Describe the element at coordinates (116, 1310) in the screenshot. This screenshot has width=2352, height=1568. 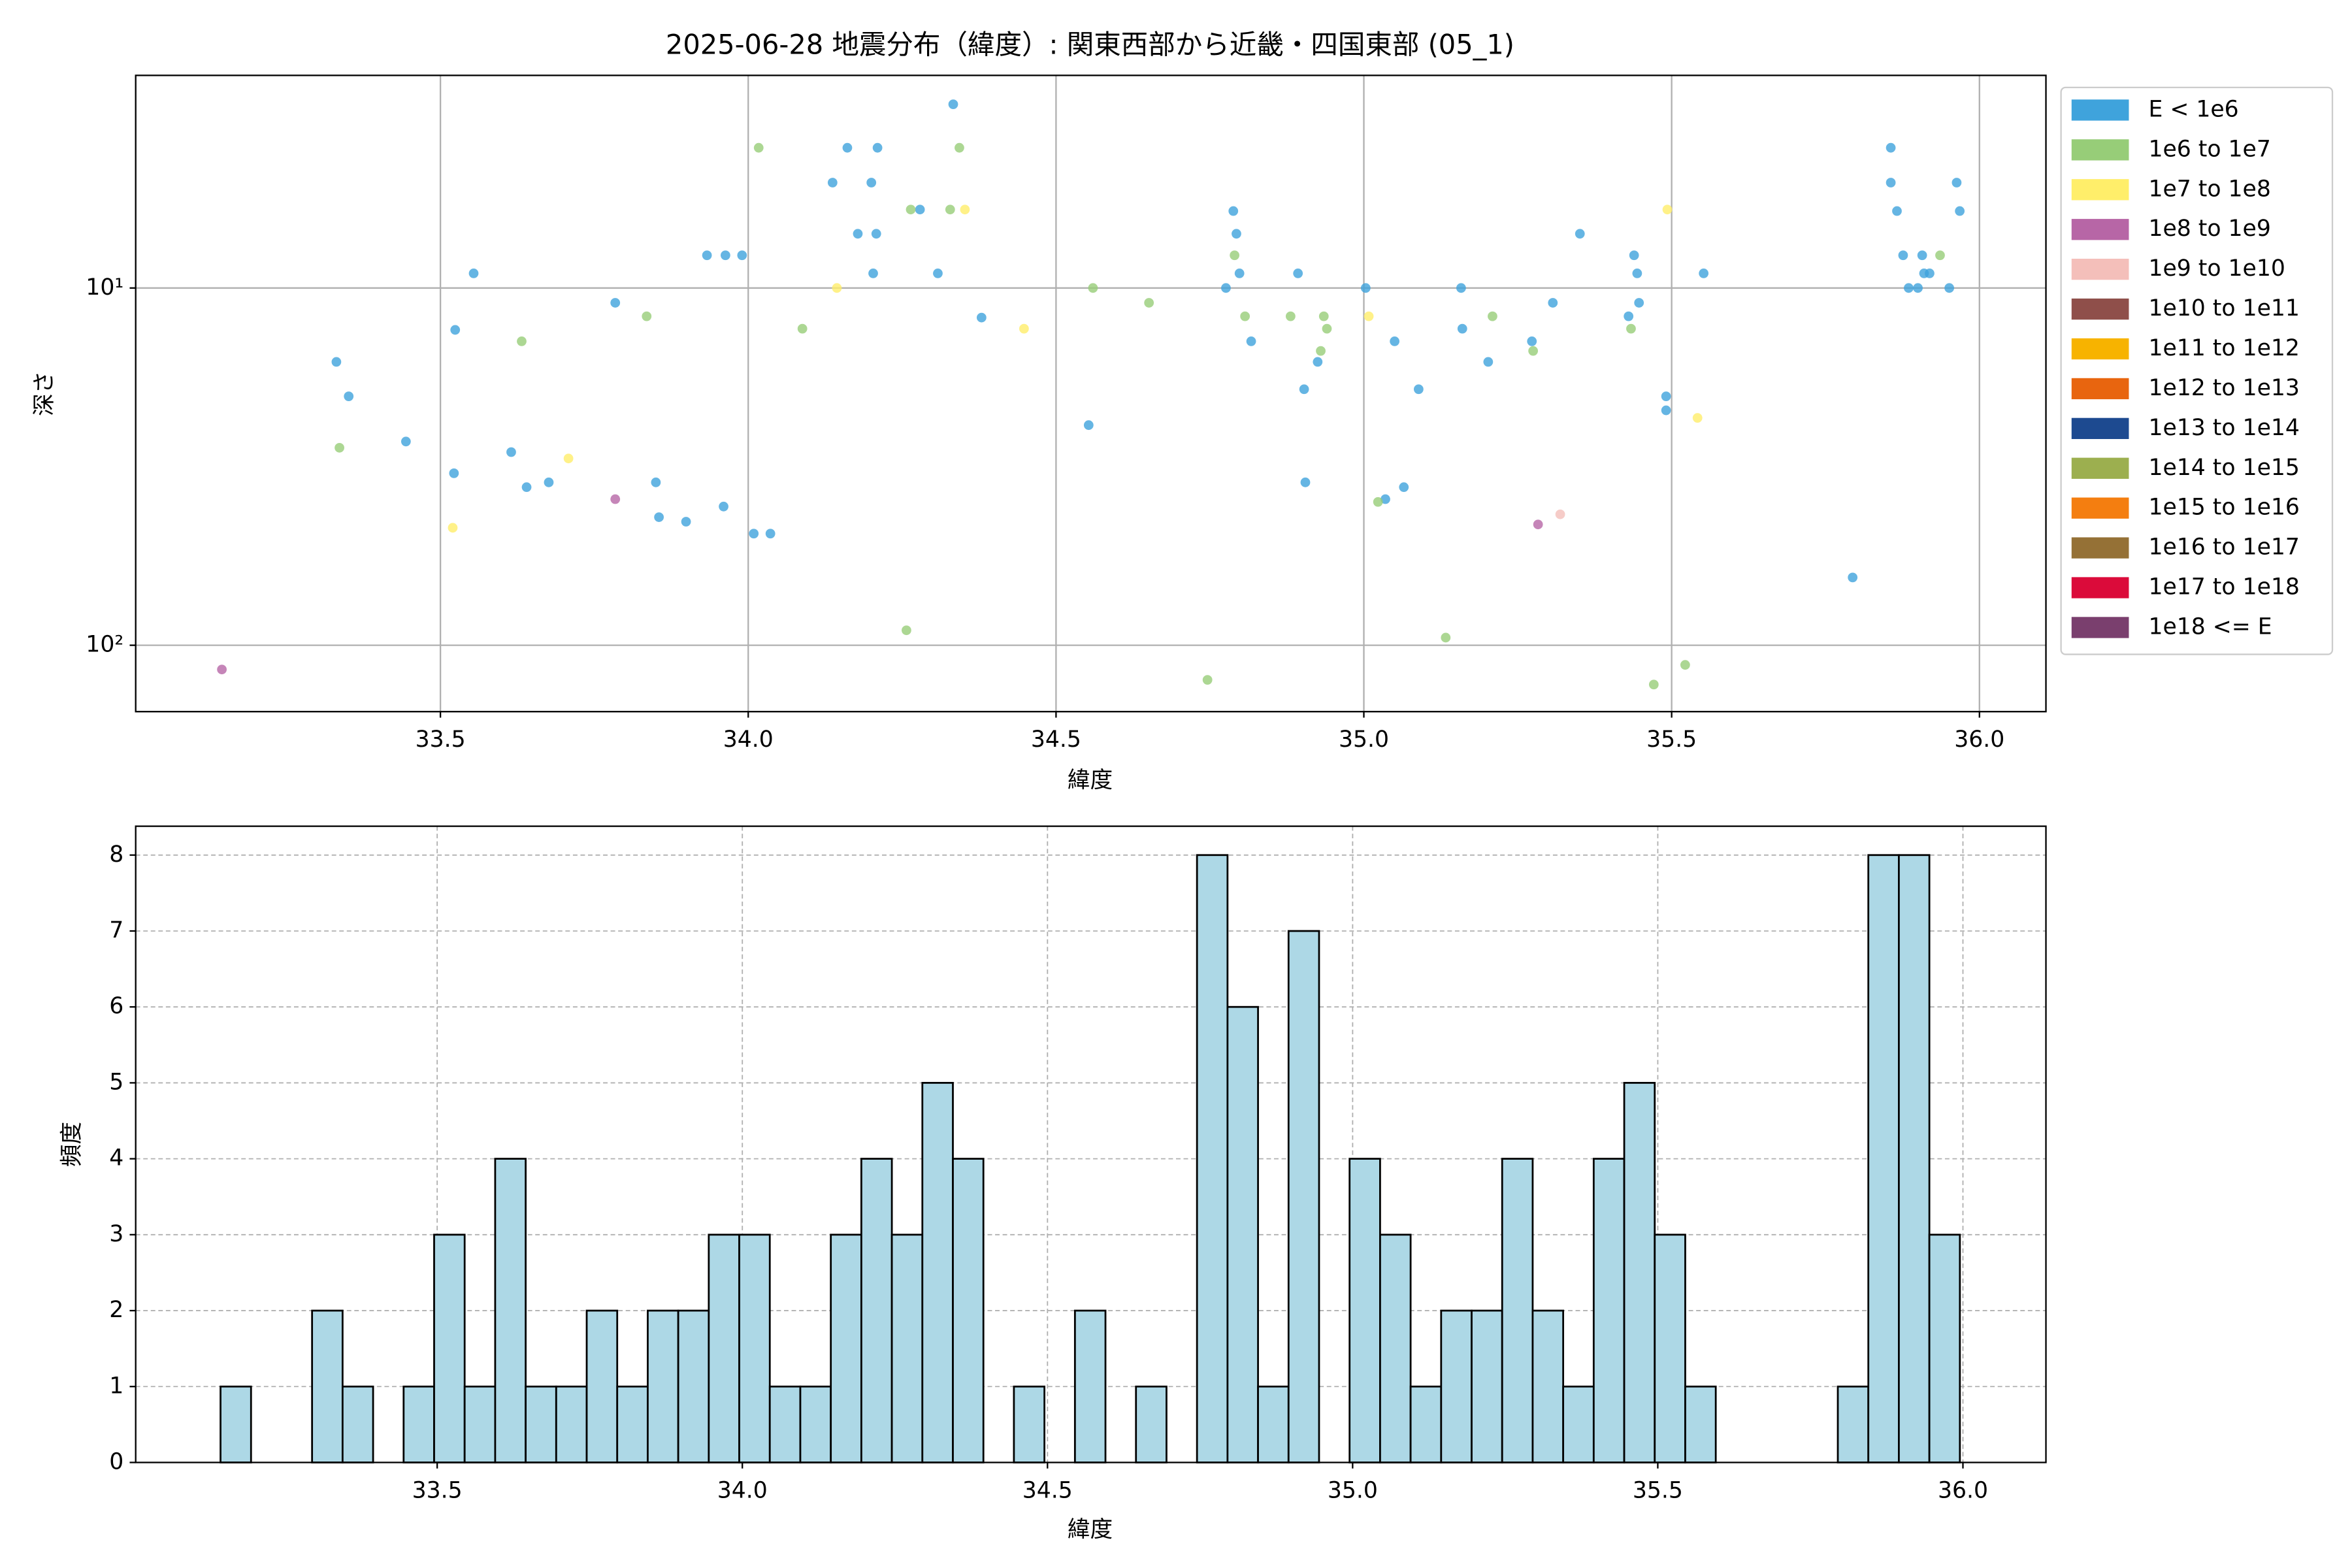
I see `y-tick-label: 2` at that location.